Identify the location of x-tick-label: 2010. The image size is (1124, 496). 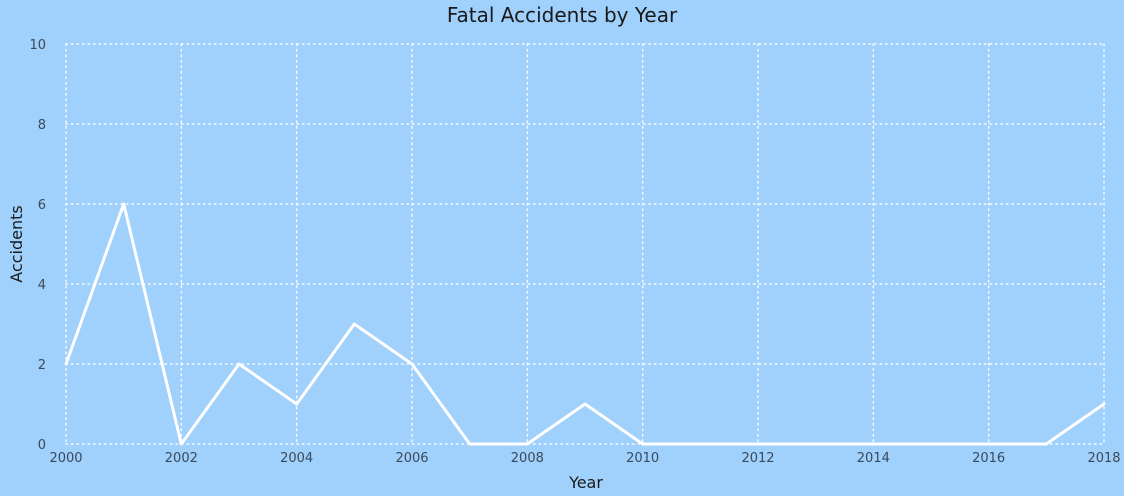
(642, 458).